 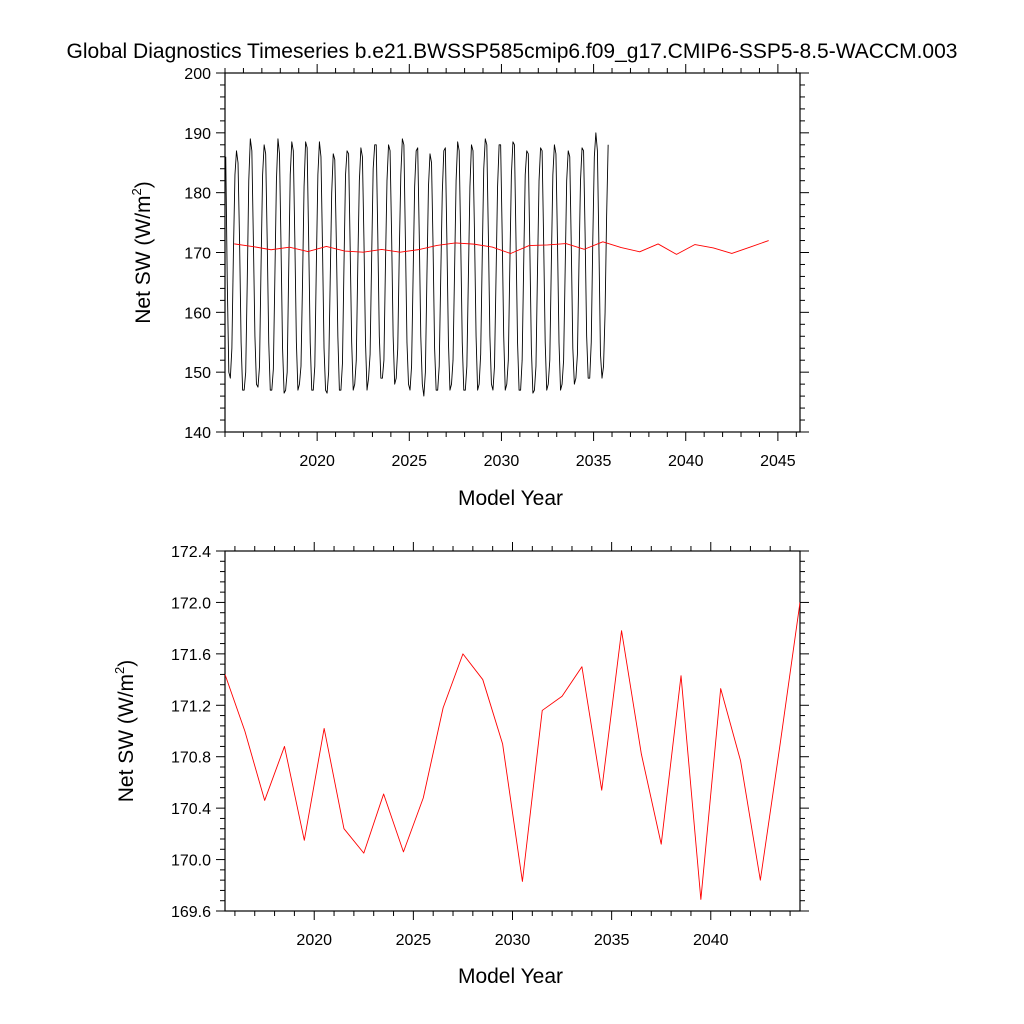 I want to click on y-tick-label: 171.6, so click(x=191, y=655).